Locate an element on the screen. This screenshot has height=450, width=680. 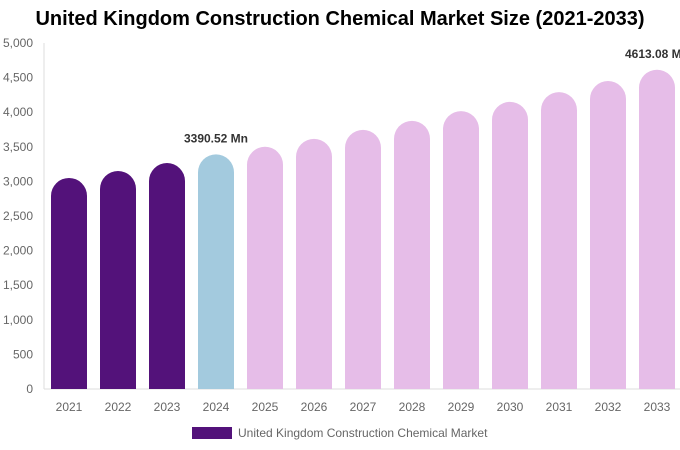
y-tick-label: 1,500 is located at coordinates (18, 285).